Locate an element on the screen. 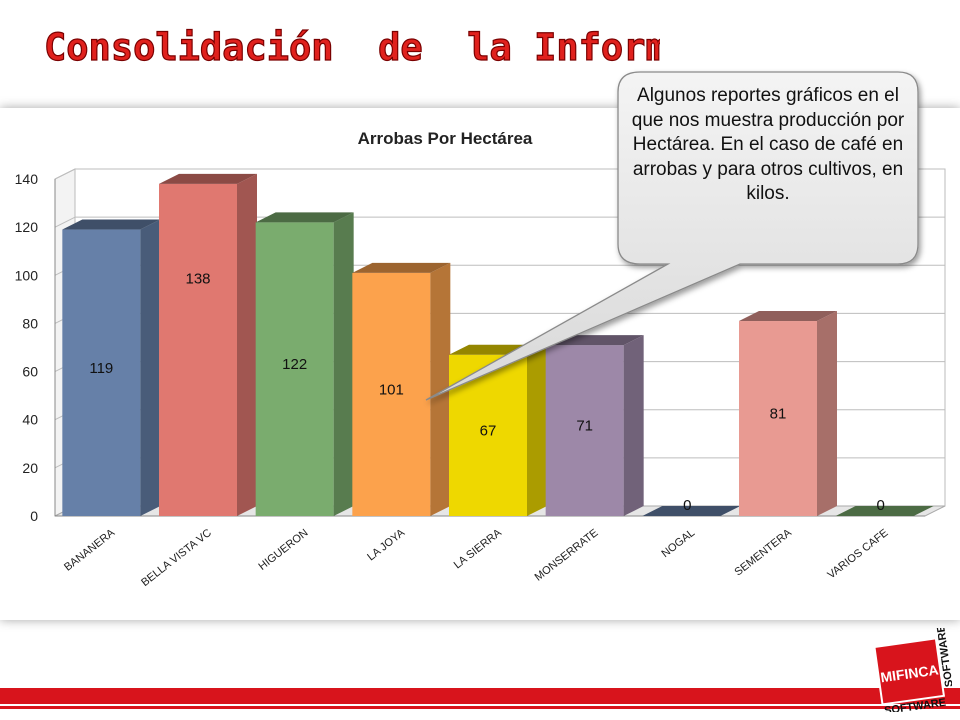 The image size is (960, 720). bar-value-label: 67 is located at coordinates (488, 430).